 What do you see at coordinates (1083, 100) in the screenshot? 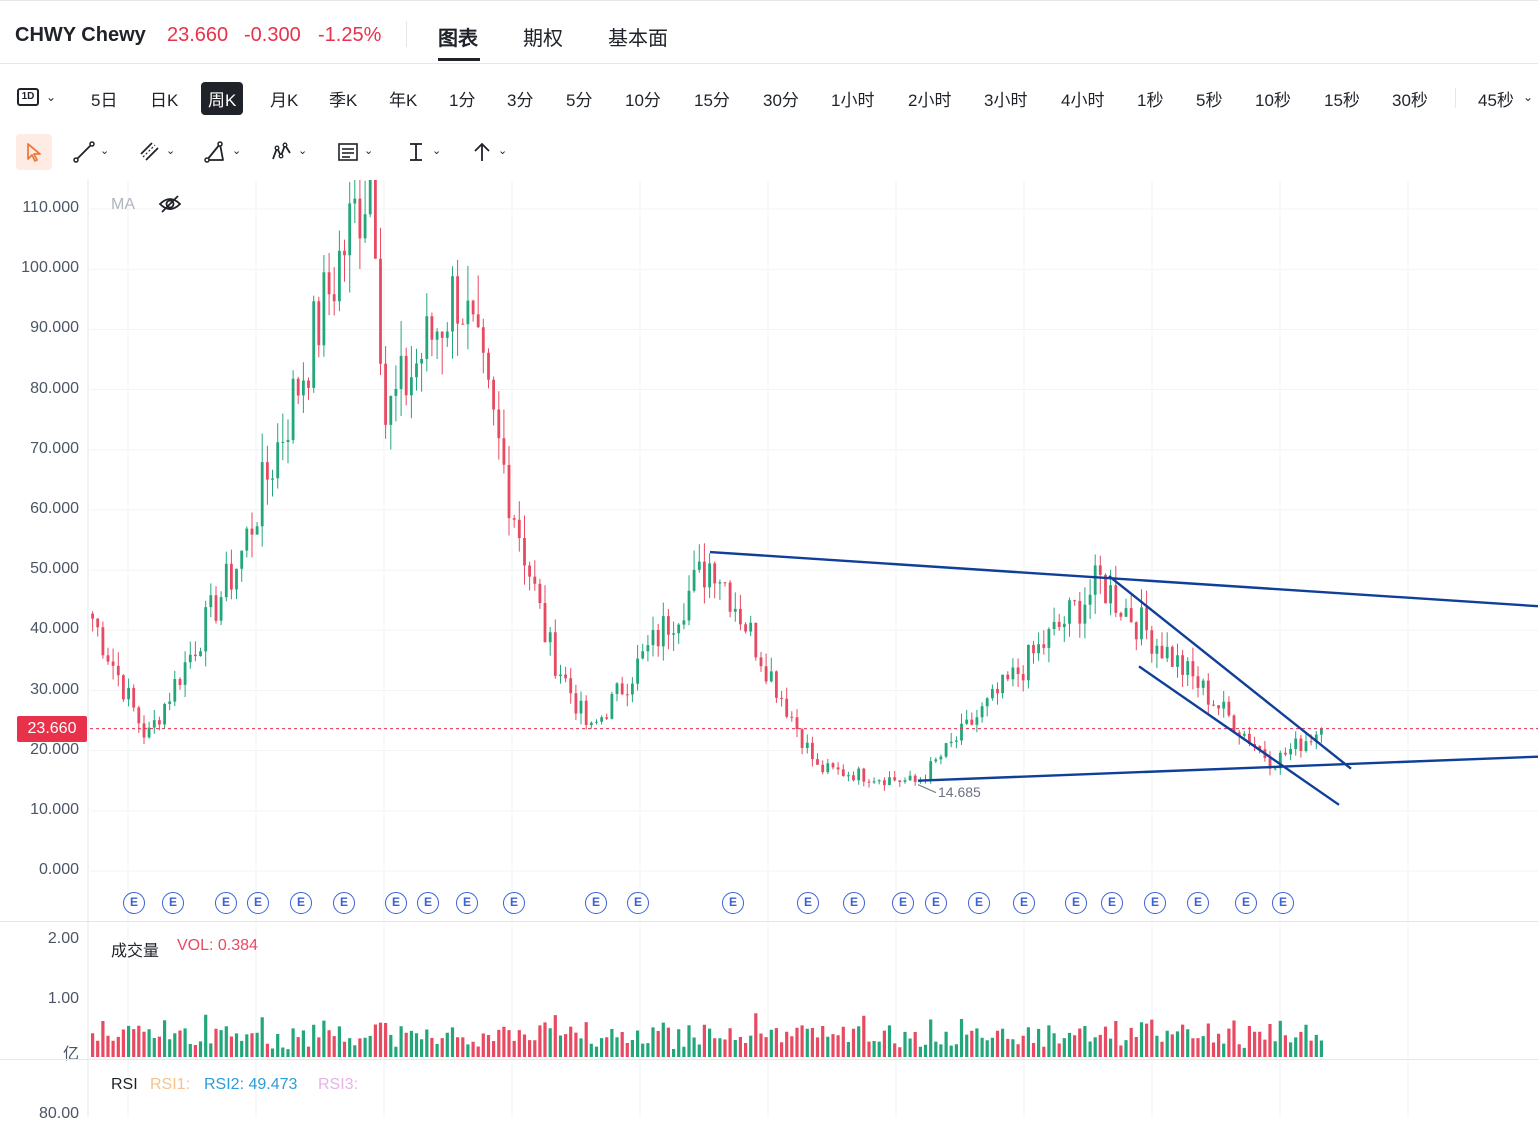
I see `period-15: 4小时` at bounding box center [1083, 100].